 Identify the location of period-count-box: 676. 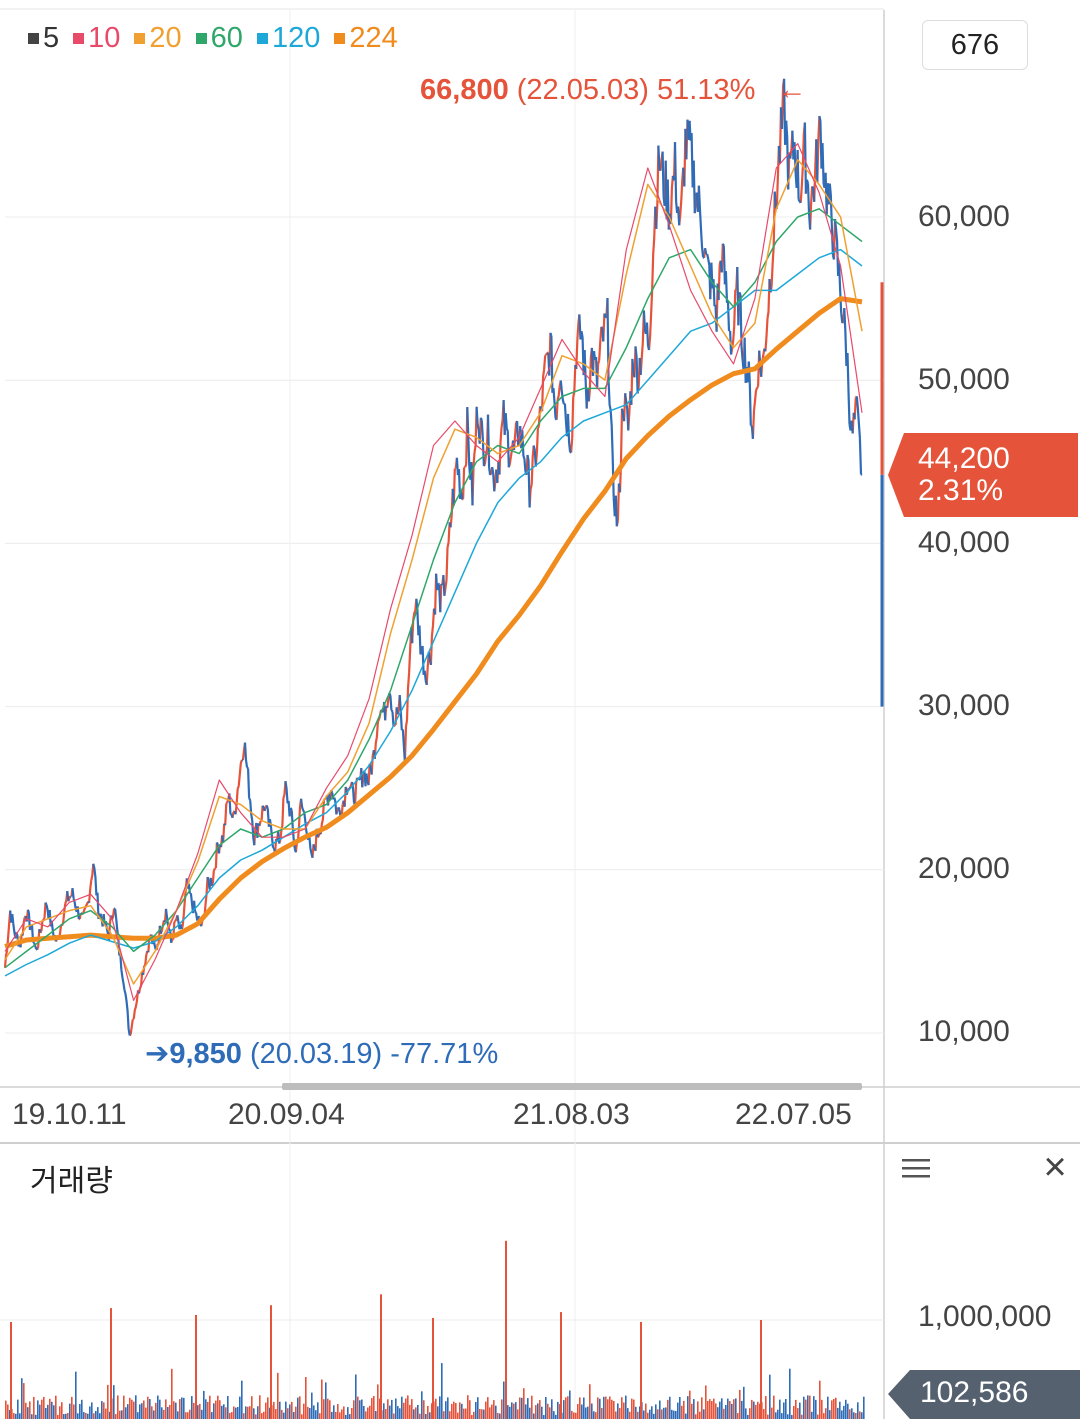
(975, 45).